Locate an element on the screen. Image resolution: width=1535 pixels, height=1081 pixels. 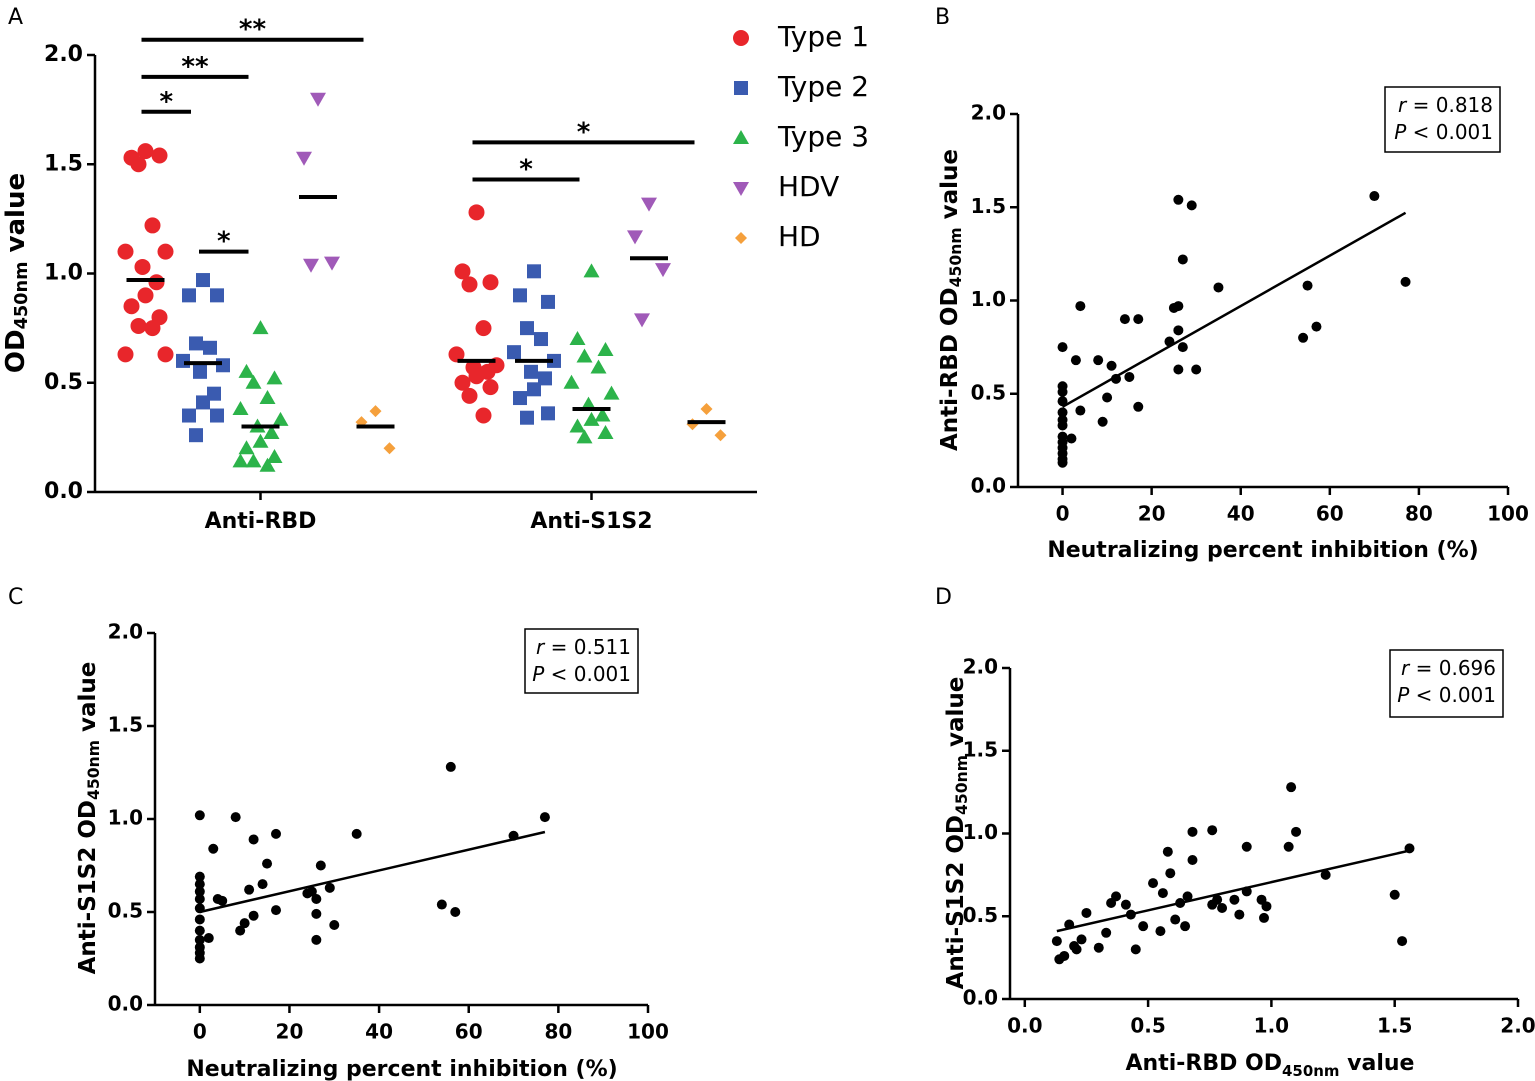
y-tick-label: 2.0 is located at coordinates (988, 113).